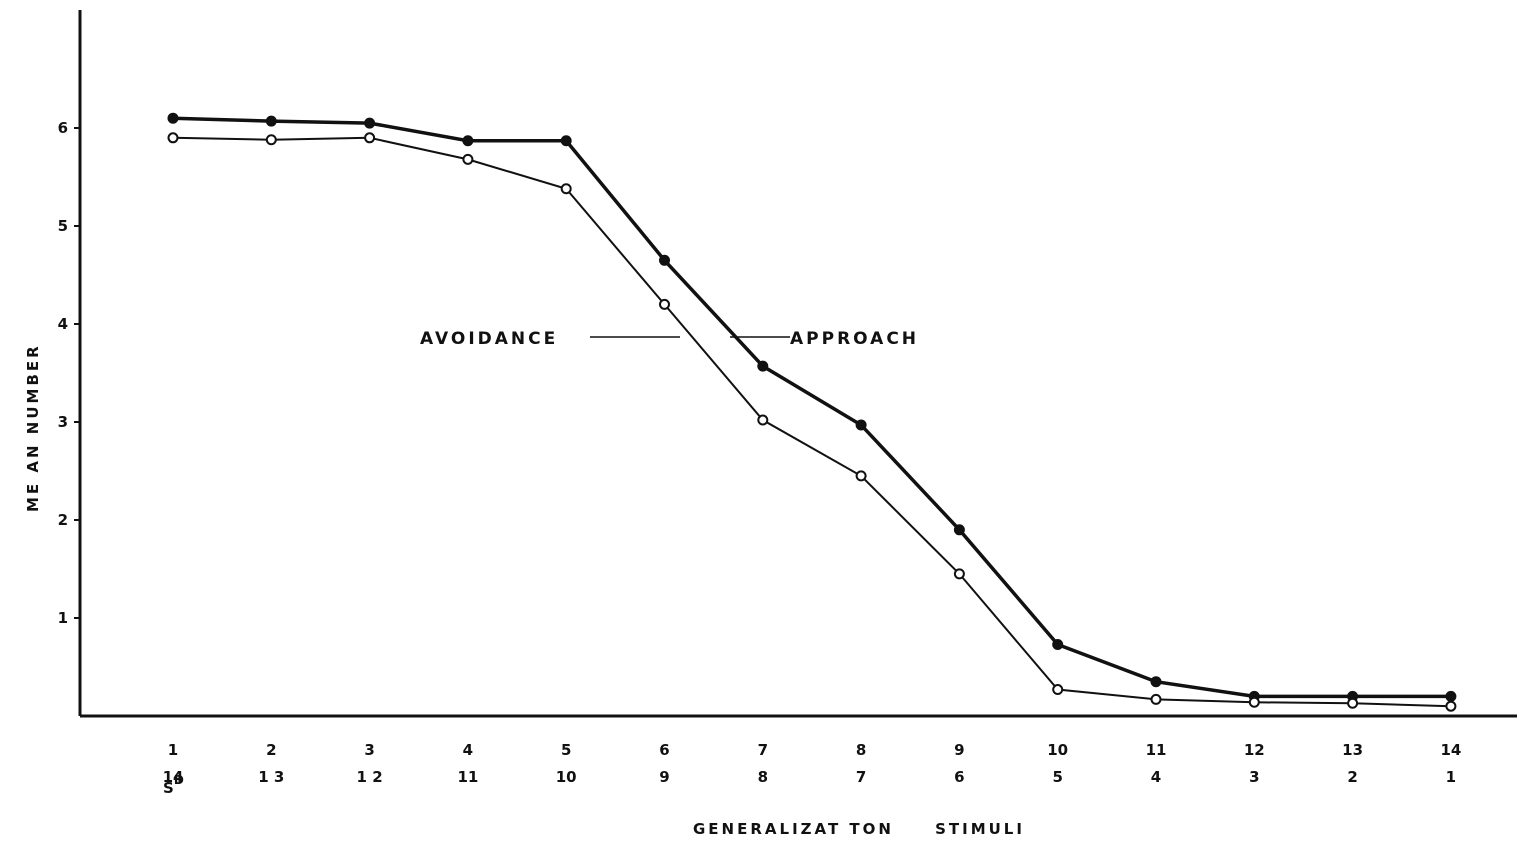  Describe the element at coordinates (33, 427) in the screenshot. I see `y-axis-title: ME AN NUMBER` at that location.